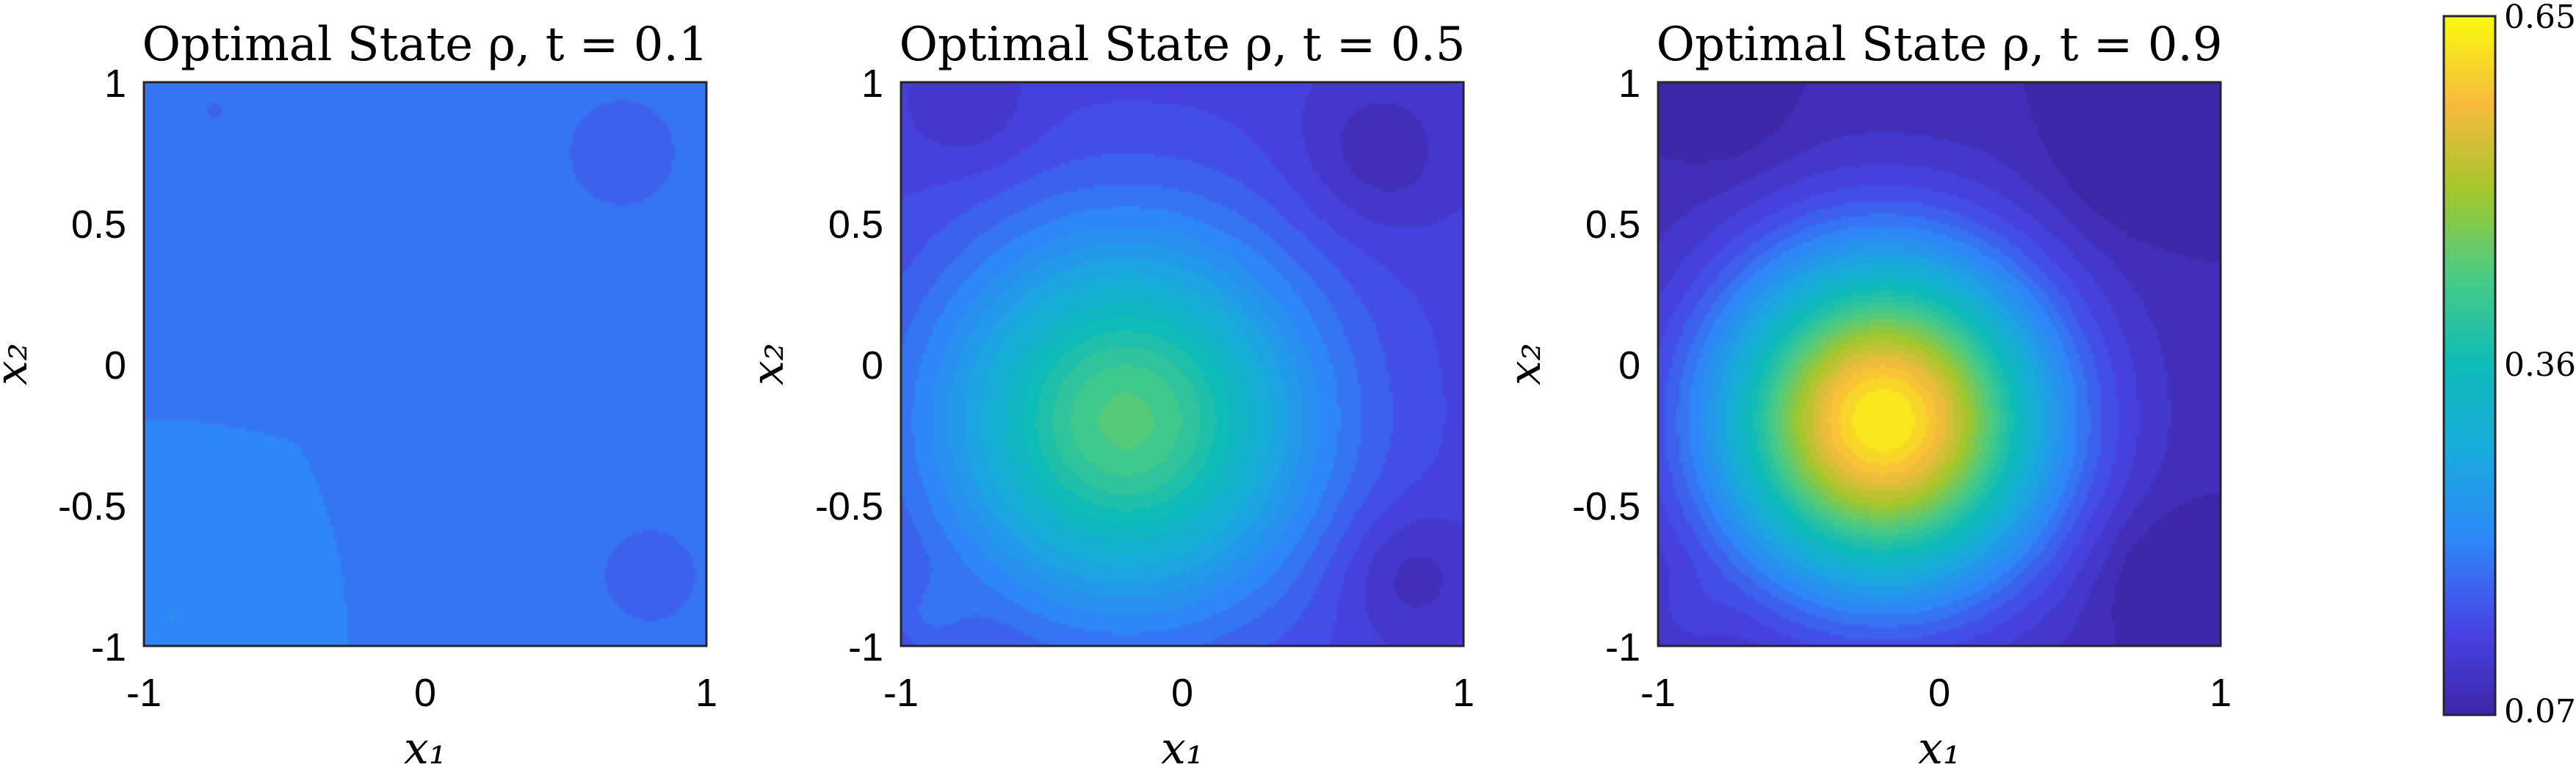  Describe the element at coordinates (872, 366) in the screenshot. I see `panel-2-ytick-0: 0` at that location.